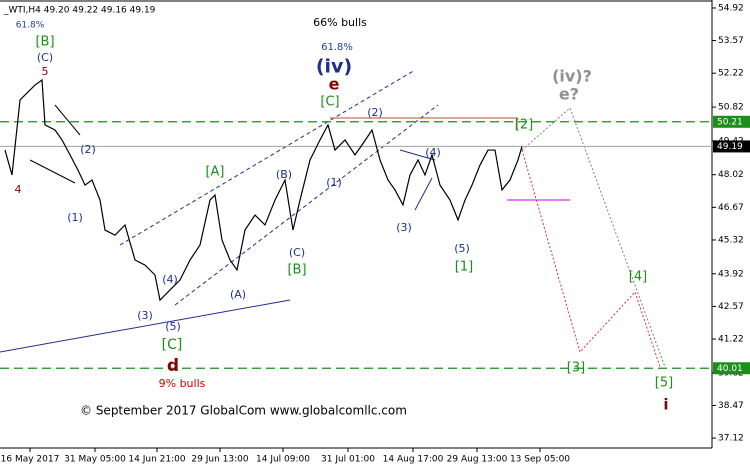  Describe the element at coordinates (731, 108) in the screenshot. I see `y-tick-label: 50.82` at that location.